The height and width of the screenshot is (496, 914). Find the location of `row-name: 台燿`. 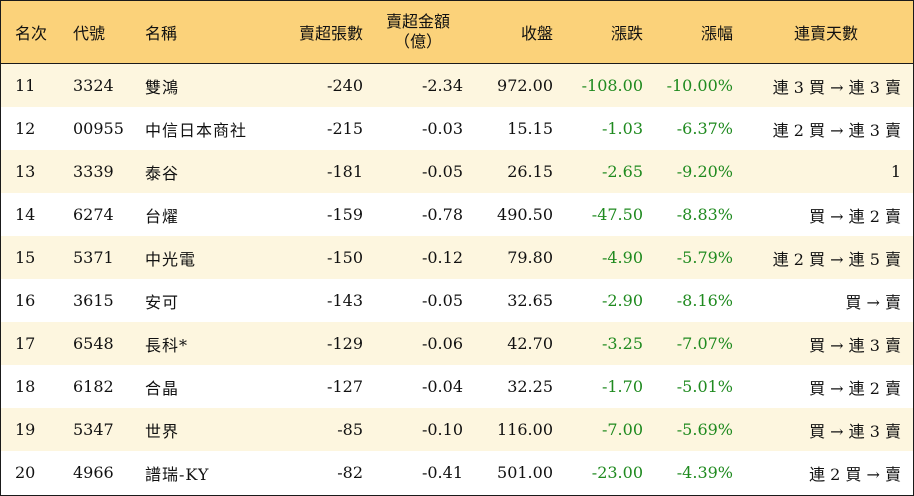

row-name: 台燿 is located at coordinates (162, 216).